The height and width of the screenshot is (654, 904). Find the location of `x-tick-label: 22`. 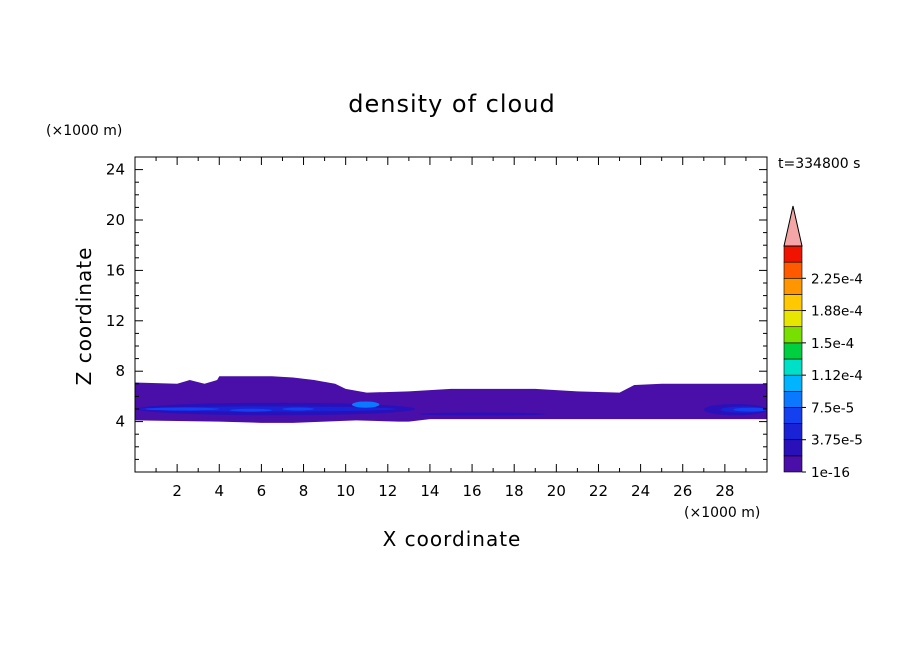

x-tick-label: 22 is located at coordinates (598, 491).